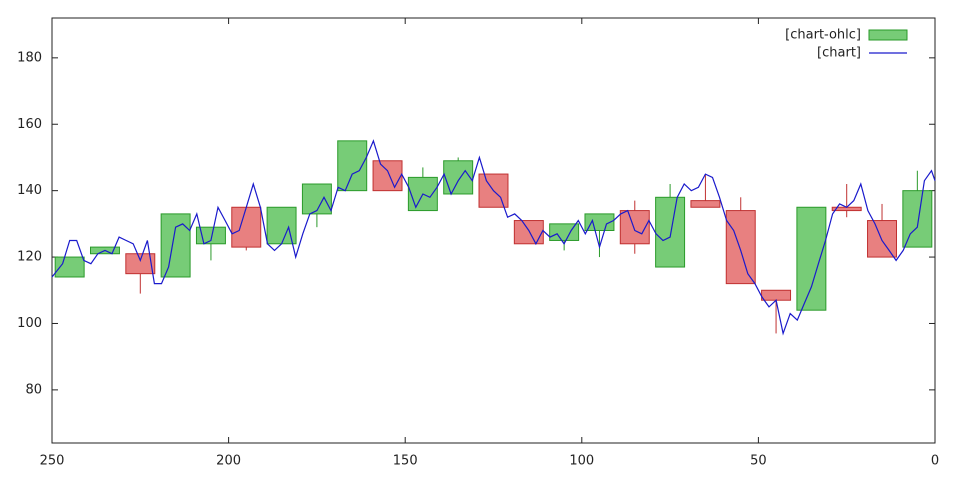 The width and height of the screenshot is (960, 480). What do you see at coordinates (935, 461) in the screenshot?
I see `x-tick-label: 0` at bounding box center [935, 461].